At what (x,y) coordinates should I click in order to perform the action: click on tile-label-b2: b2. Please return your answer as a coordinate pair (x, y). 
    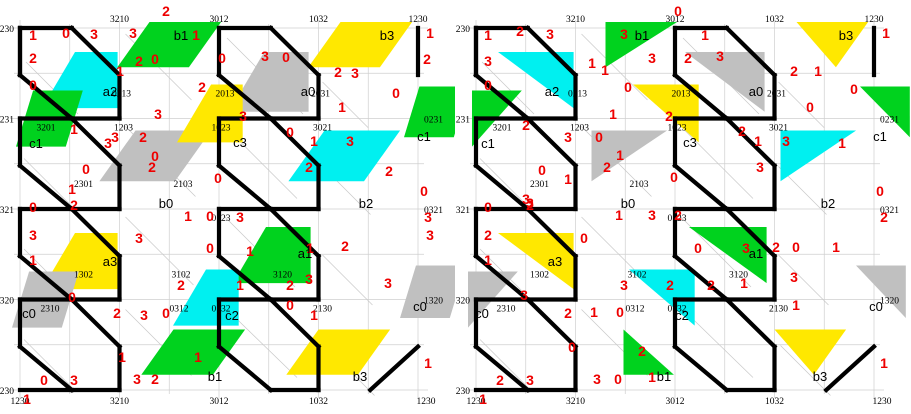
    Looking at the image, I should click on (828, 203).